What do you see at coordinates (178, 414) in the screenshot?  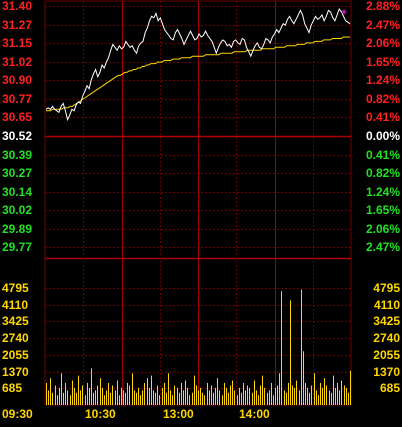 I see `time-label: 13:00` at bounding box center [178, 414].